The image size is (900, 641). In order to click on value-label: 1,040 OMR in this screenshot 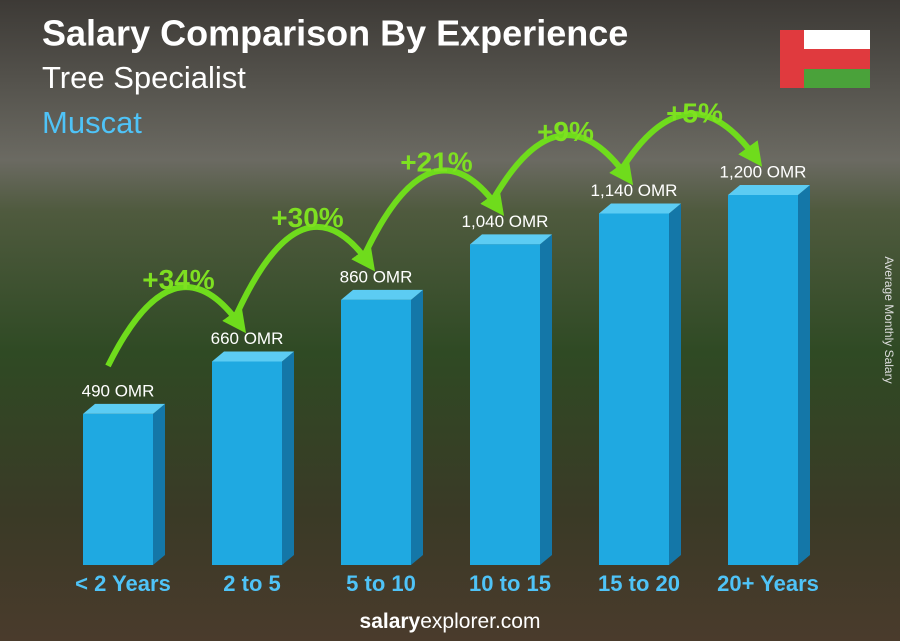, I will do `click(505, 221)`.